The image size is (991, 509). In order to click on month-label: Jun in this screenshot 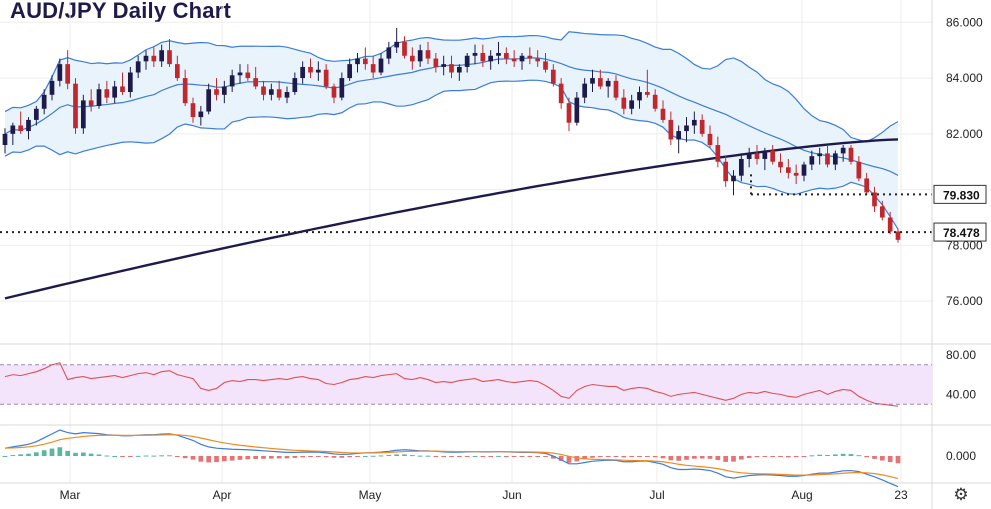, I will do `click(511, 495)`.